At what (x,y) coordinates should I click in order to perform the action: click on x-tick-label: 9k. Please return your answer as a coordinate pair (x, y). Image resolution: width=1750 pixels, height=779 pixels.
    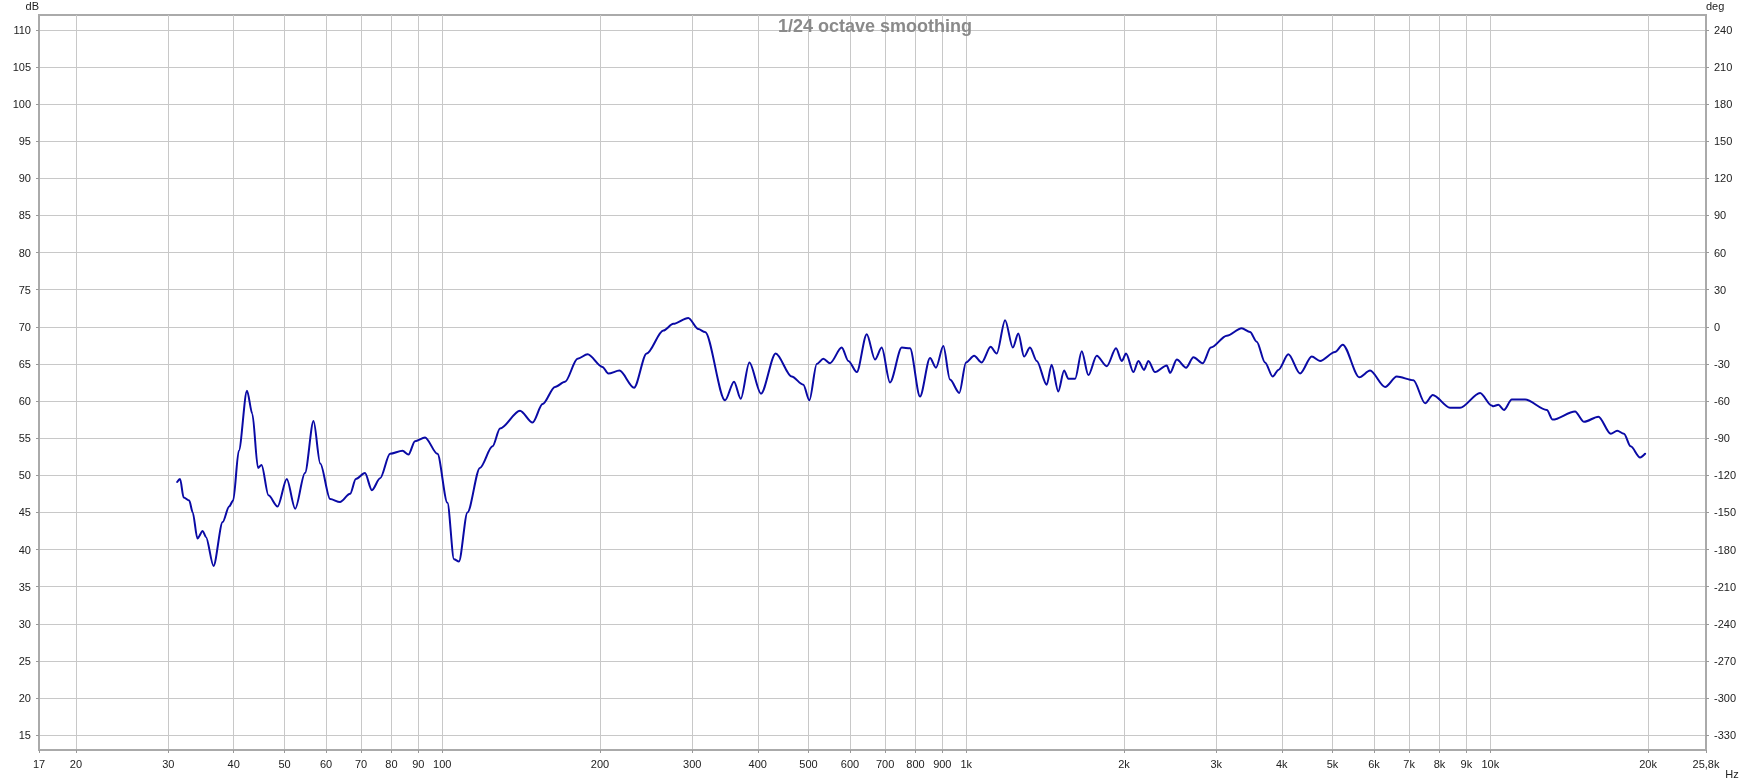
    Looking at the image, I should click on (1466, 763).